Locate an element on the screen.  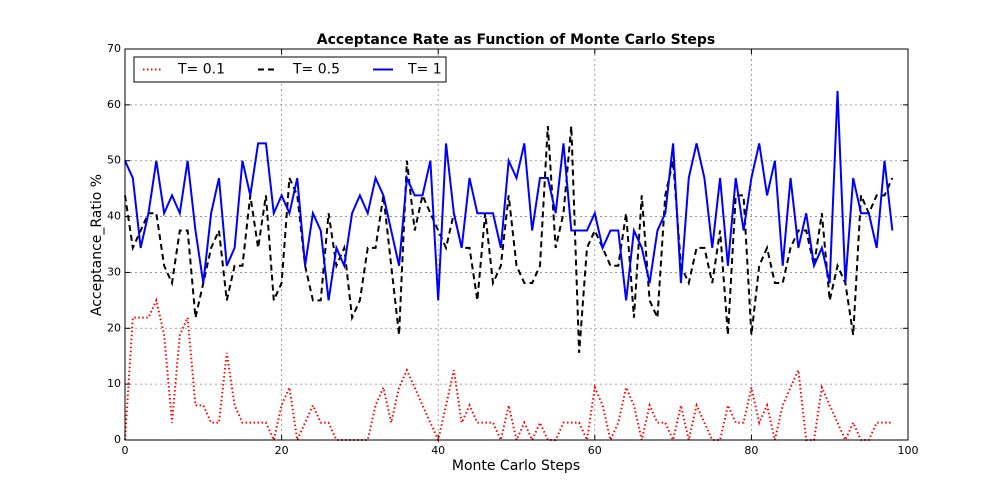
legend-label: T= 0.5 is located at coordinates (316, 70).